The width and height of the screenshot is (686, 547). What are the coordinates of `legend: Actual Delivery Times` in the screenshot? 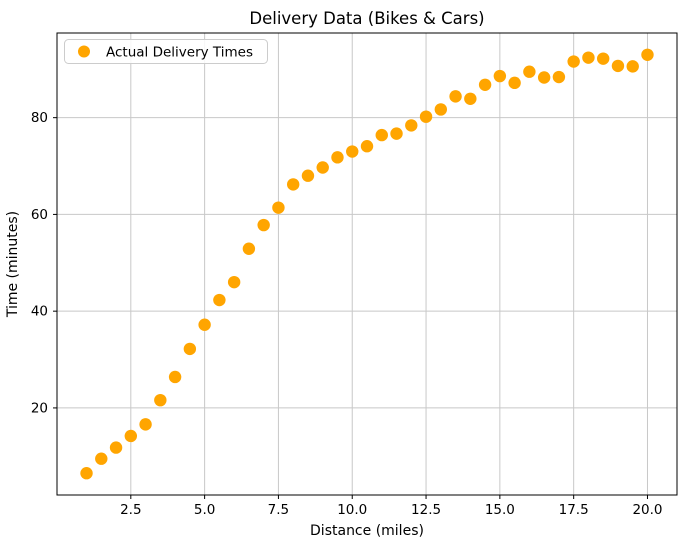 It's located at (166, 51).